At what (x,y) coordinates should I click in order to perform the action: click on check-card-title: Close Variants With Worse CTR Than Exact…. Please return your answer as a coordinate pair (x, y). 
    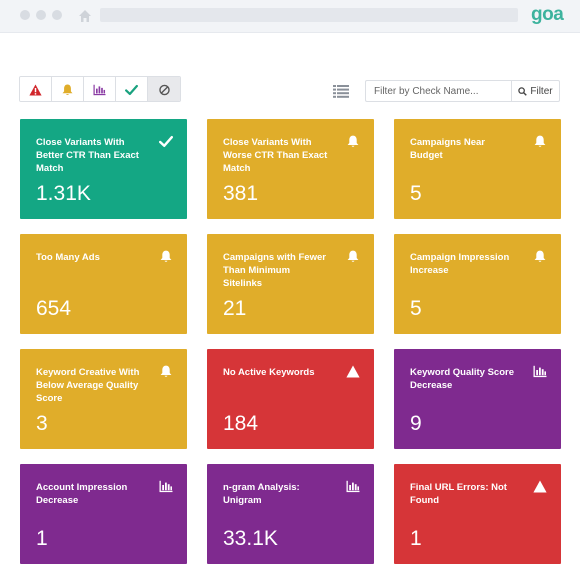
    Looking at the image, I should click on (275, 155).